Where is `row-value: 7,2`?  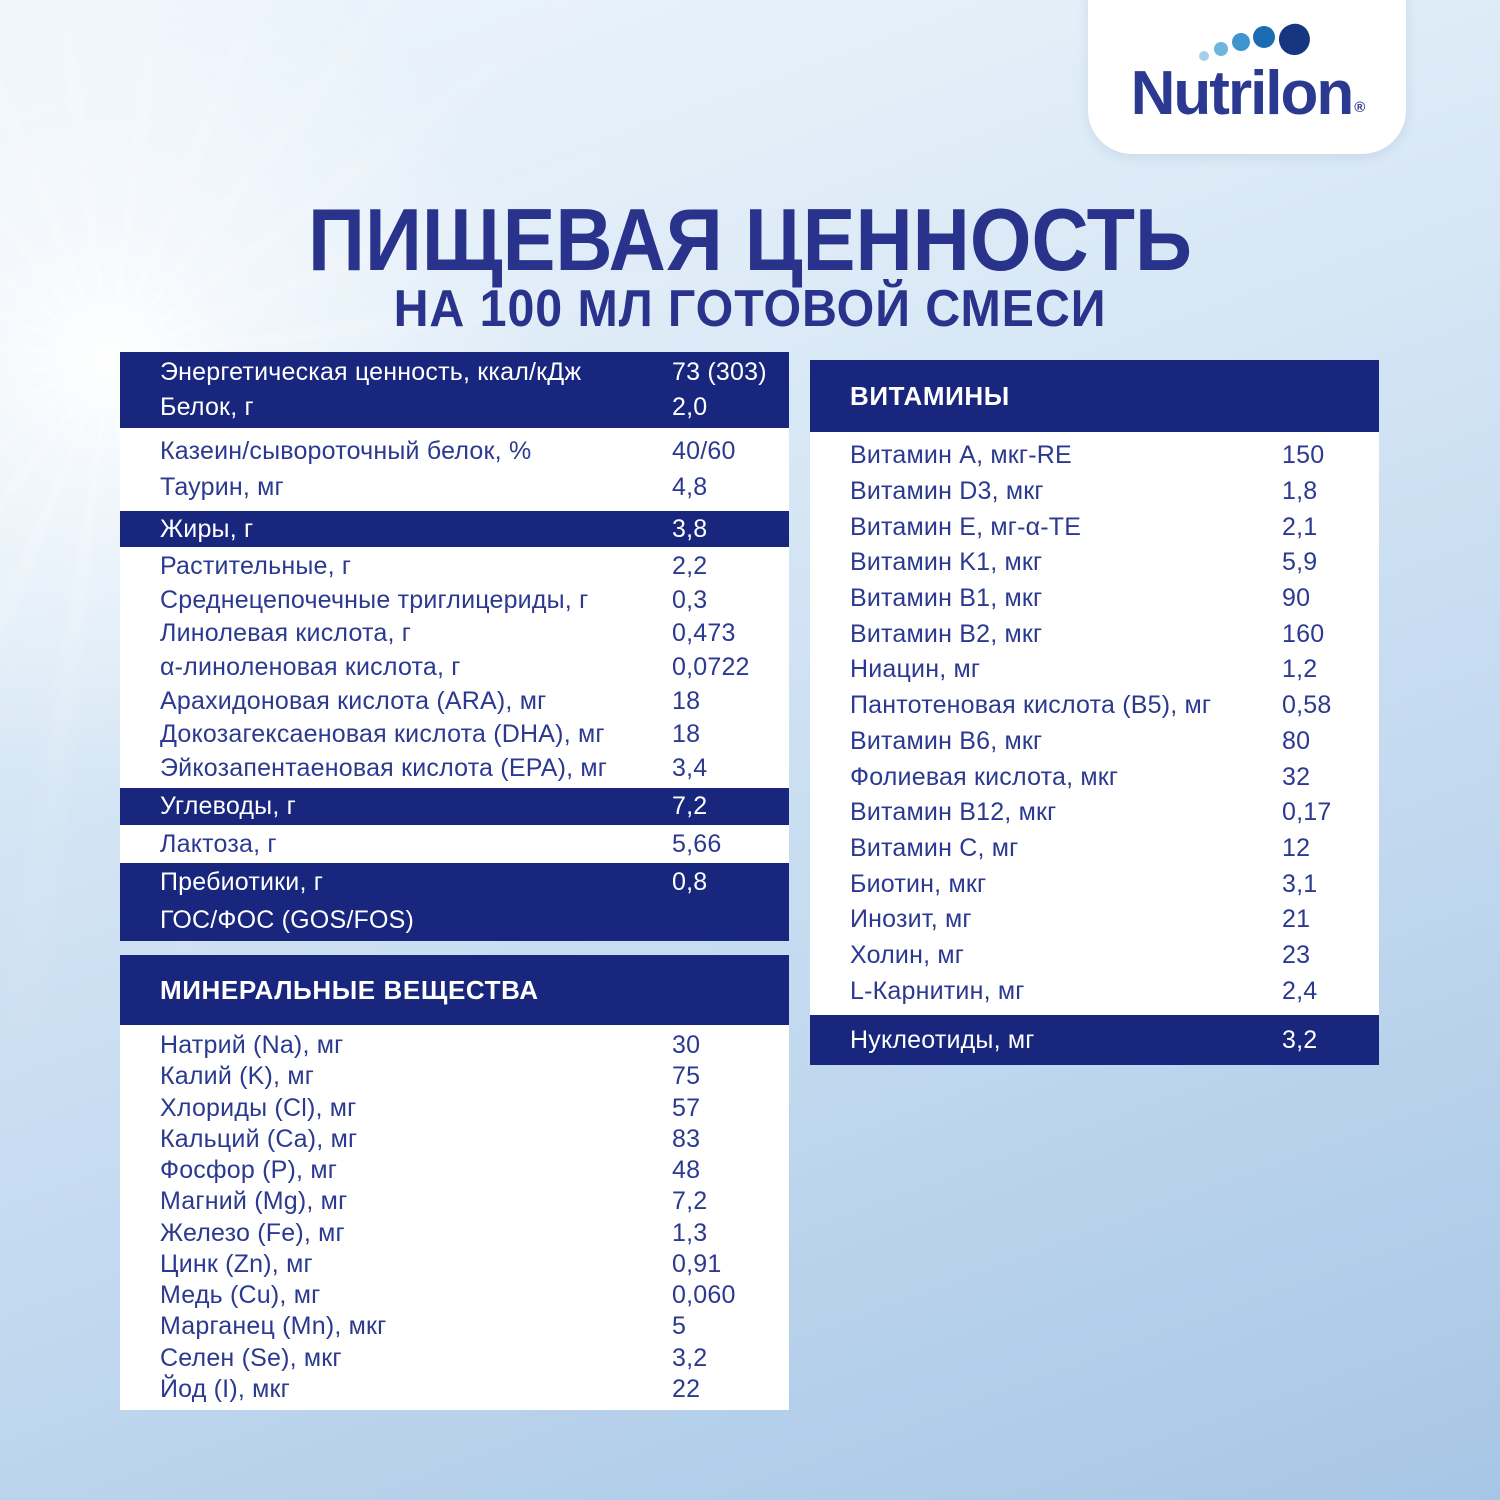 row-value: 7,2 is located at coordinates (690, 1201).